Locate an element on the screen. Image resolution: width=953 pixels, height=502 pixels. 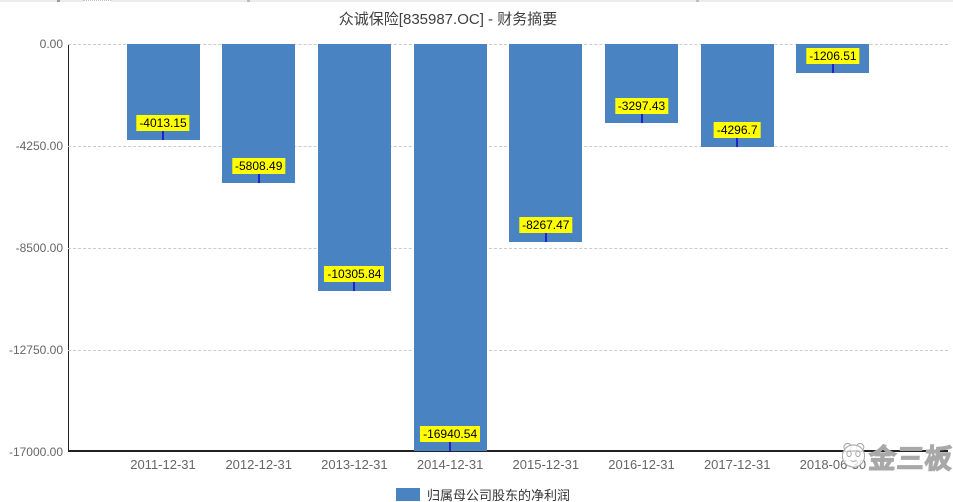
x-axis-label: 2017-12-31 is located at coordinates (737, 464).